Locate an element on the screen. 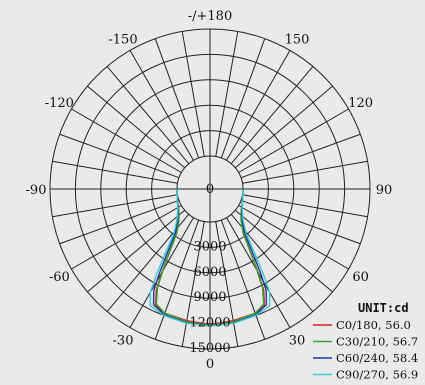 The image size is (425, 385). angle-label: 90 is located at coordinates (384, 190).